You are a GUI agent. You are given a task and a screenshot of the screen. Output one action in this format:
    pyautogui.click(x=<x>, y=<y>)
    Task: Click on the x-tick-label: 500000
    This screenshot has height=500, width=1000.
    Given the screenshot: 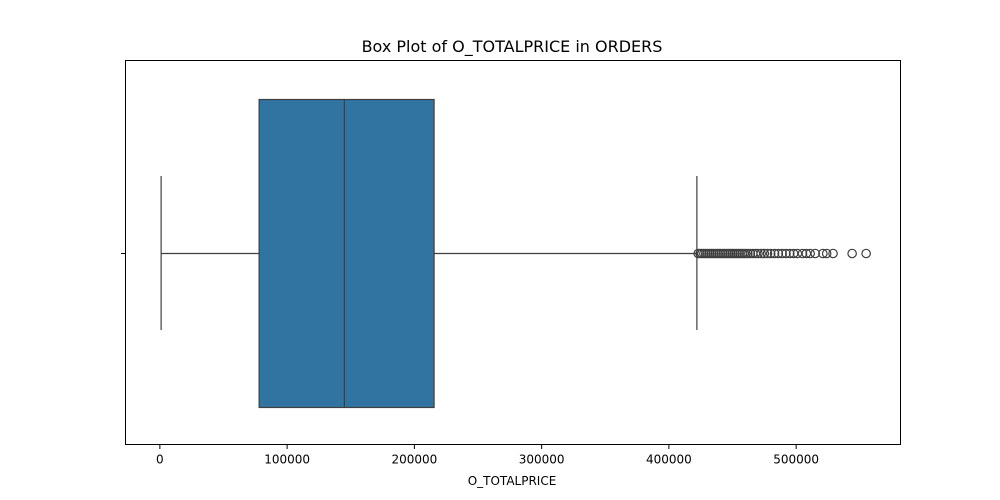 What is the action you would take?
    pyautogui.click(x=796, y=460)
    